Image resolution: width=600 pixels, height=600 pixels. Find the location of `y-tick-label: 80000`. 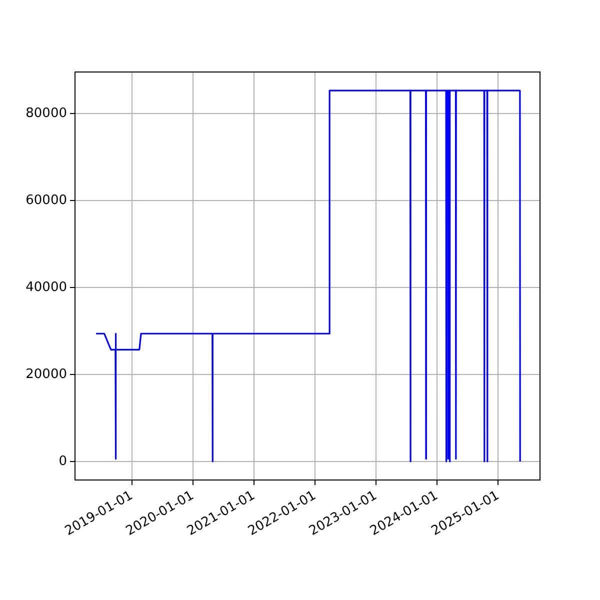

y-tick-label: 80000 is located at coordinates (46, 113).